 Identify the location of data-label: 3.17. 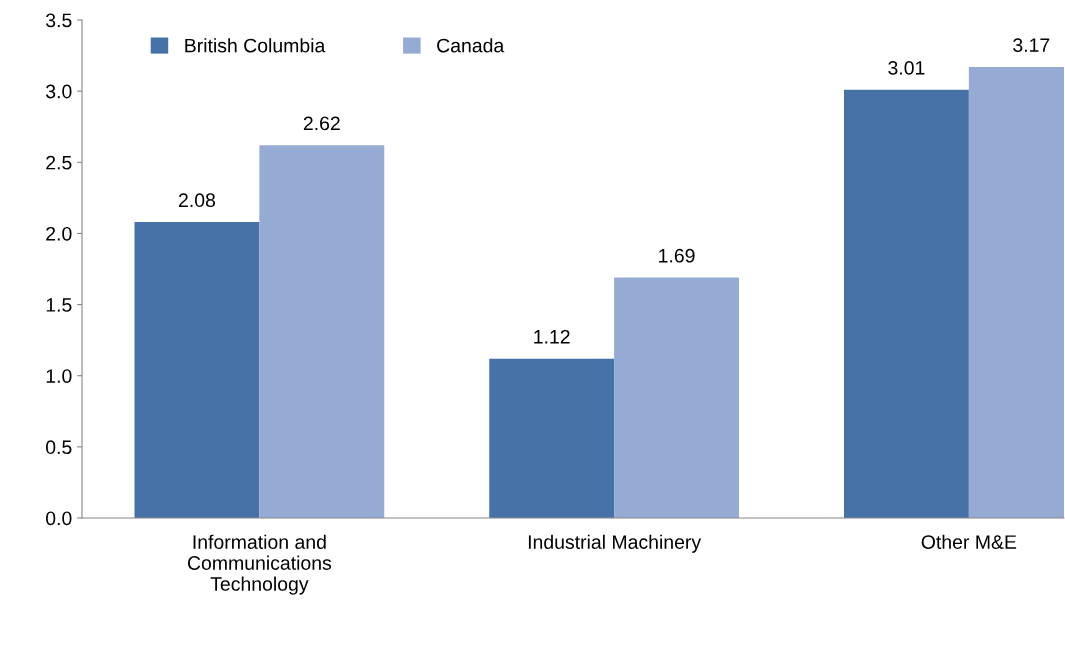
(1031, 45).